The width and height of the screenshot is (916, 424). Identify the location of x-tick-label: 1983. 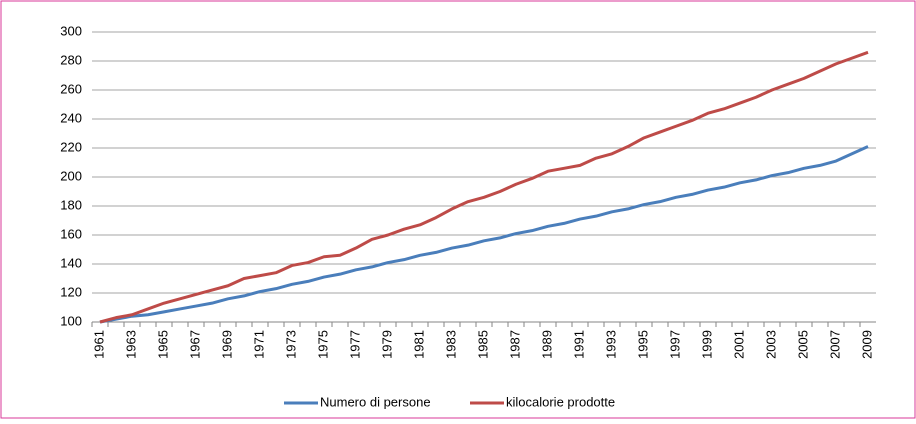
(450, 344).